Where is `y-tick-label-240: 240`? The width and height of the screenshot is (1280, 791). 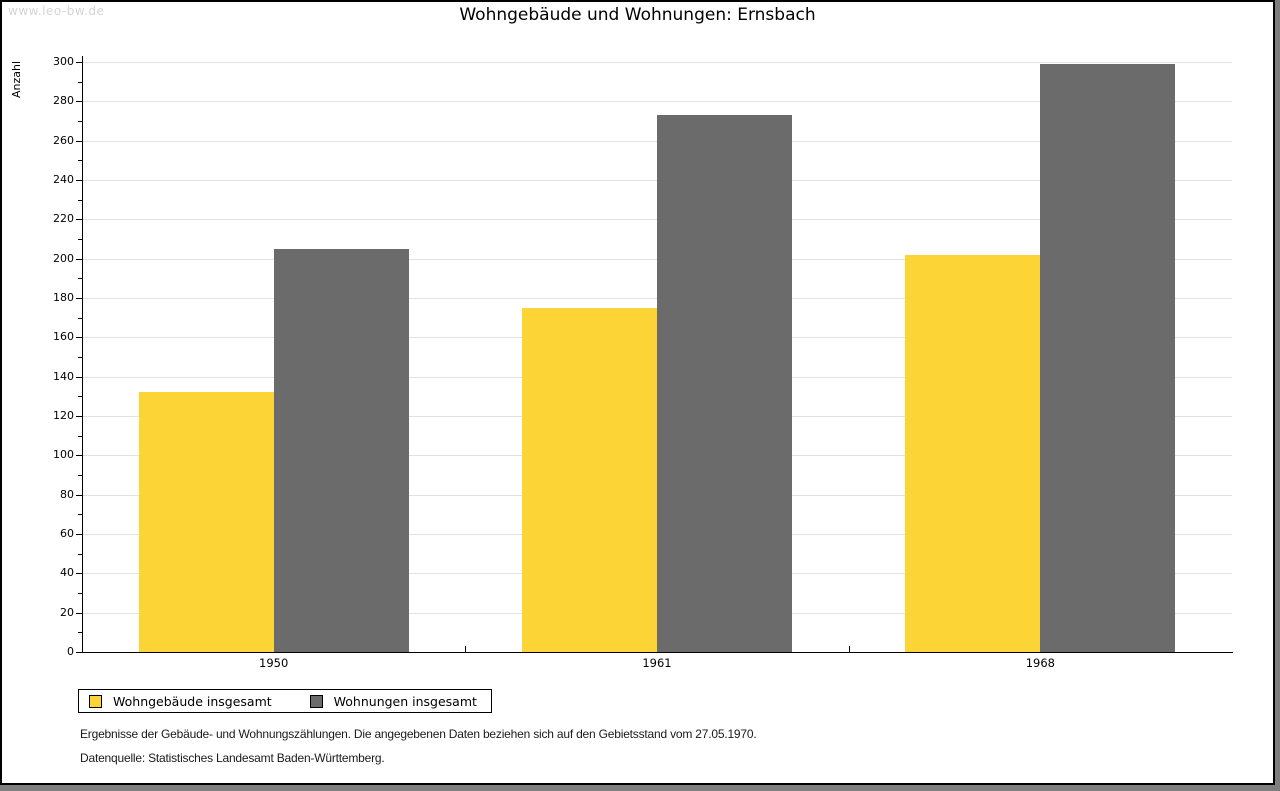 y-tick-label-240: 240 is located at coordinates (63, 179).